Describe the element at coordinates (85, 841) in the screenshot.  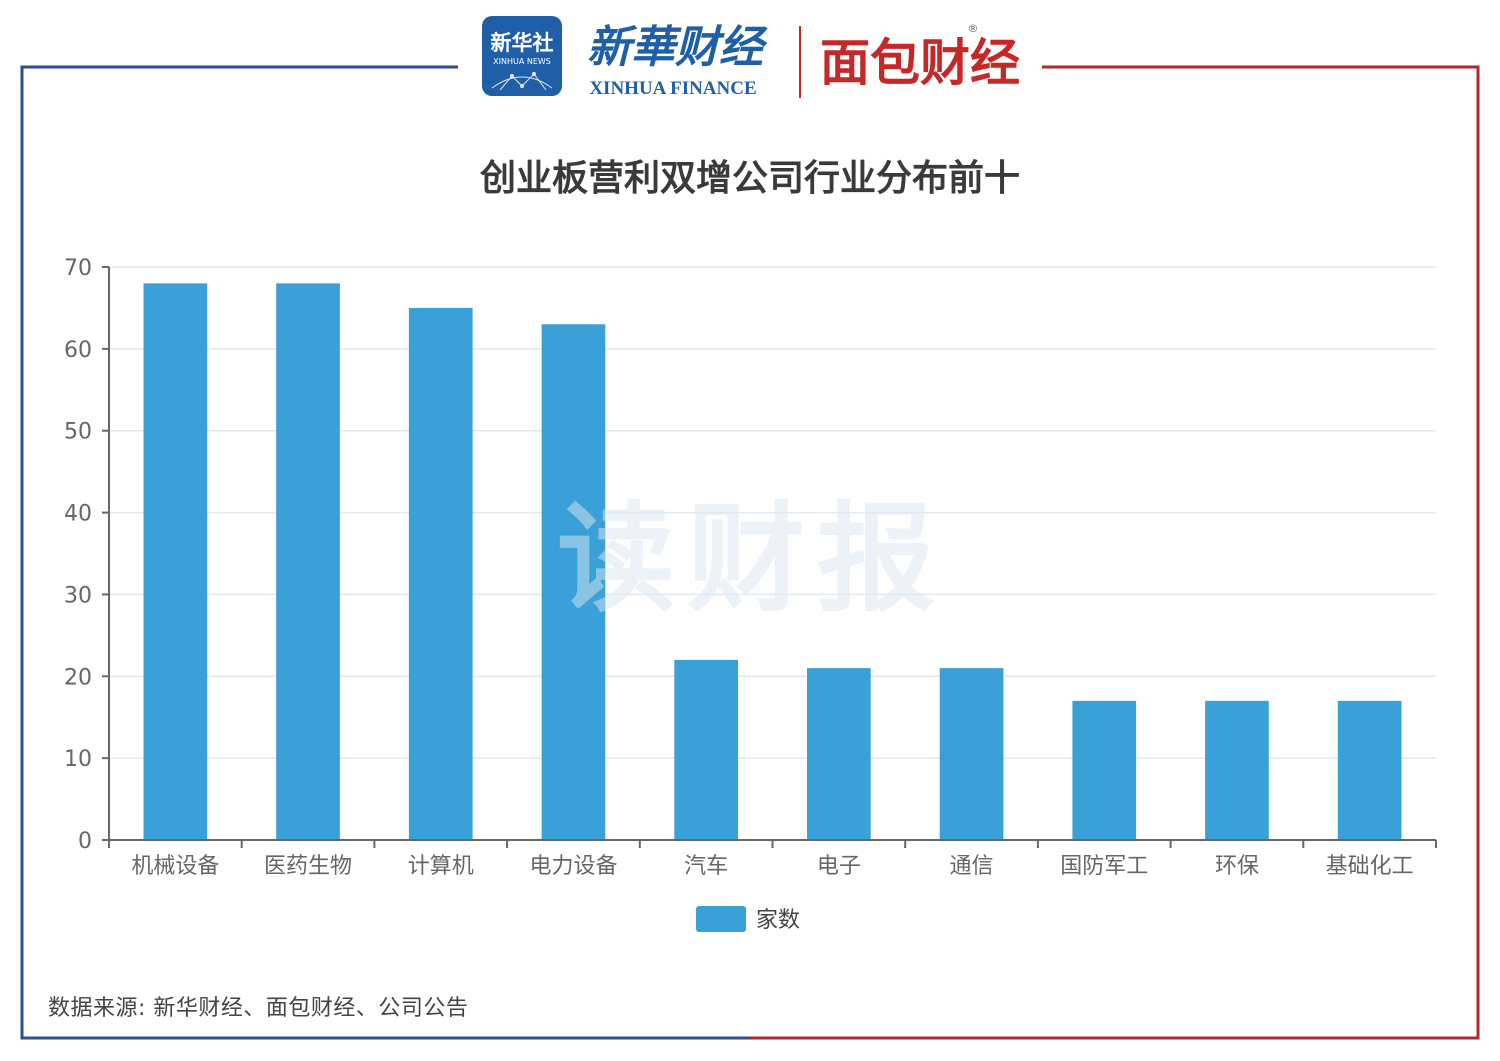
I see `y-tick-label: 0` at that location.